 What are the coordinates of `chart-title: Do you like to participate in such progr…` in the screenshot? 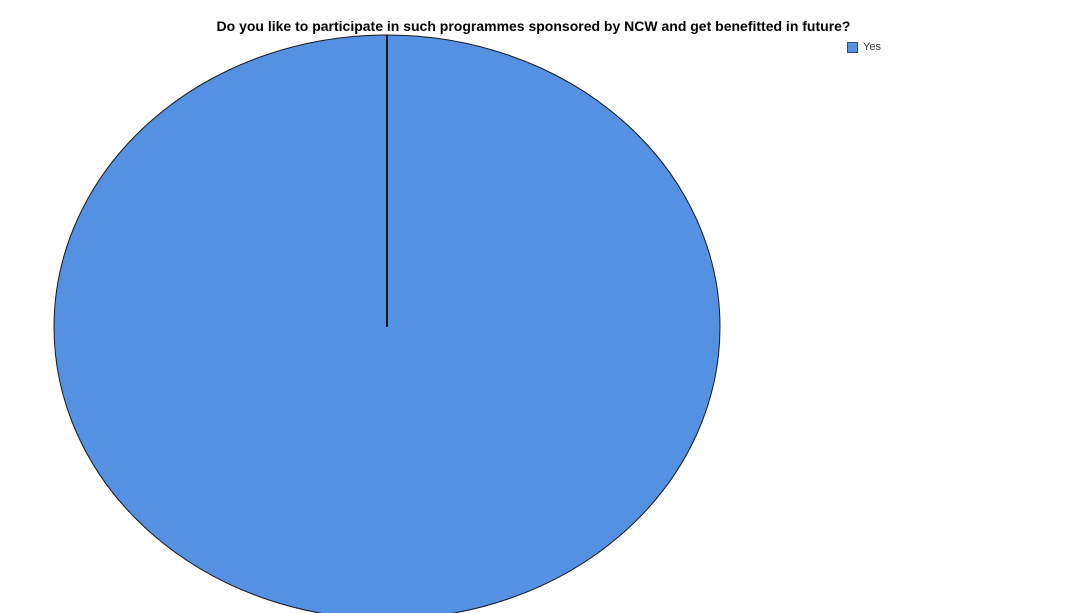 It's located at (533, 26).